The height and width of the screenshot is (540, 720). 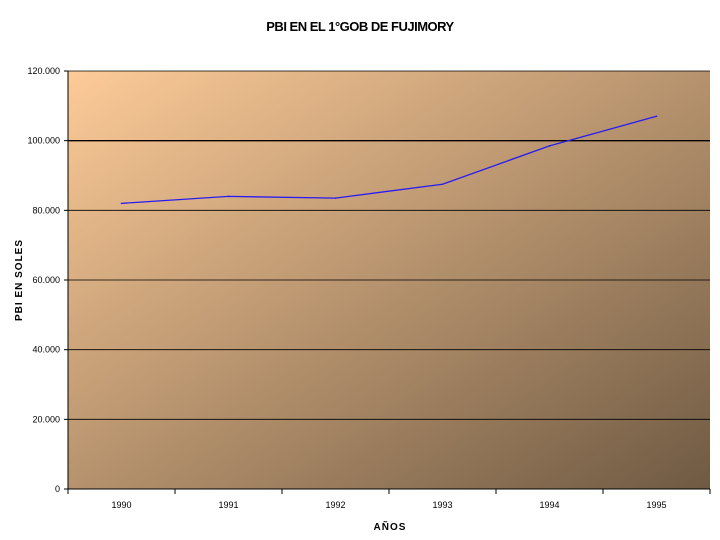 What do you see at coordinates (121, 505) in the screenshot?
I see `x-tick-label: 1990` at bounding box center [121, 505].